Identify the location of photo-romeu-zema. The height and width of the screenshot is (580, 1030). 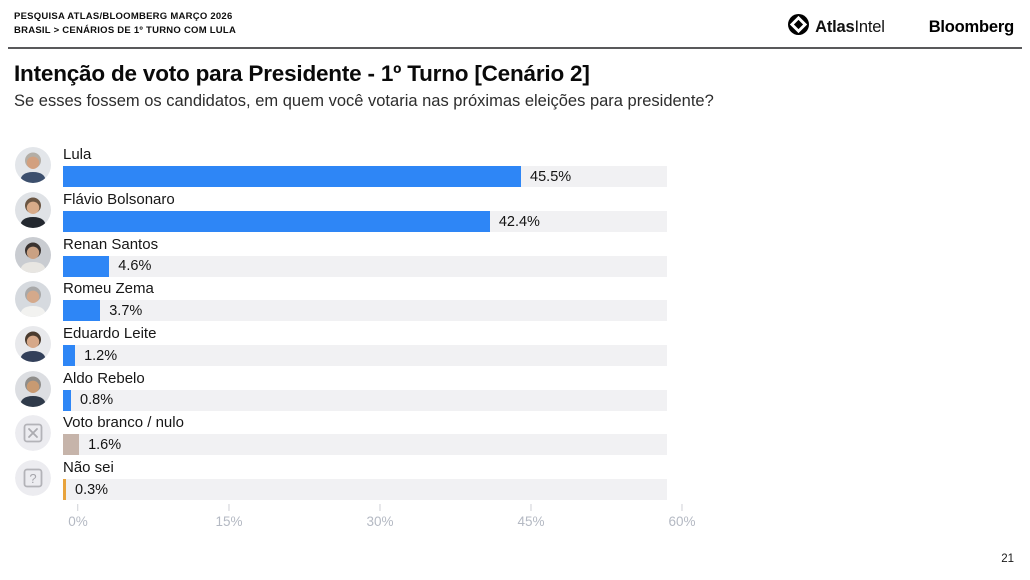
(33, 299).